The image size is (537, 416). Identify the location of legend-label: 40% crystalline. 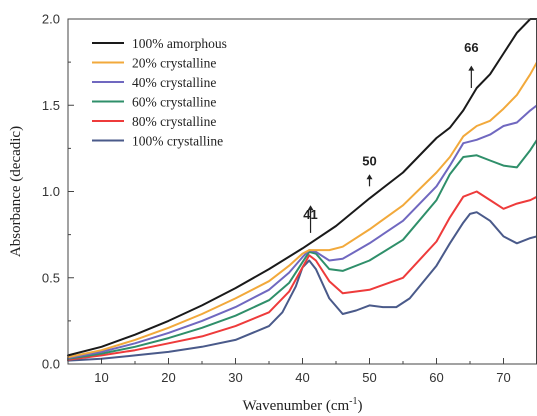
(174, 82).